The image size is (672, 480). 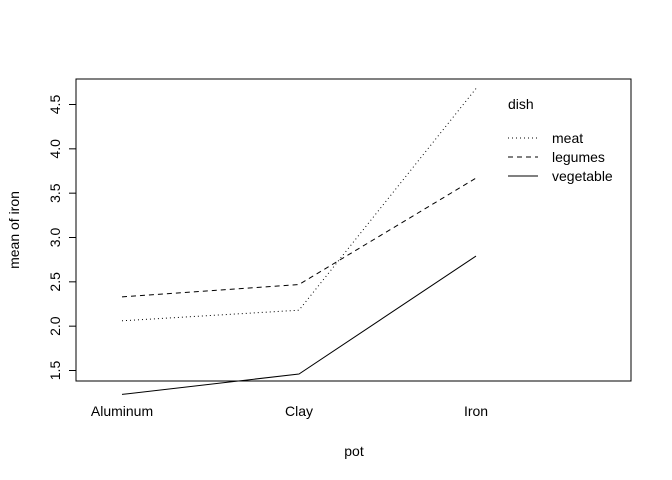 What do you see at coordinates (55, 149) in the screenshot?
I see `y-tick-label: 4.0` at bounding box center [55, 149].